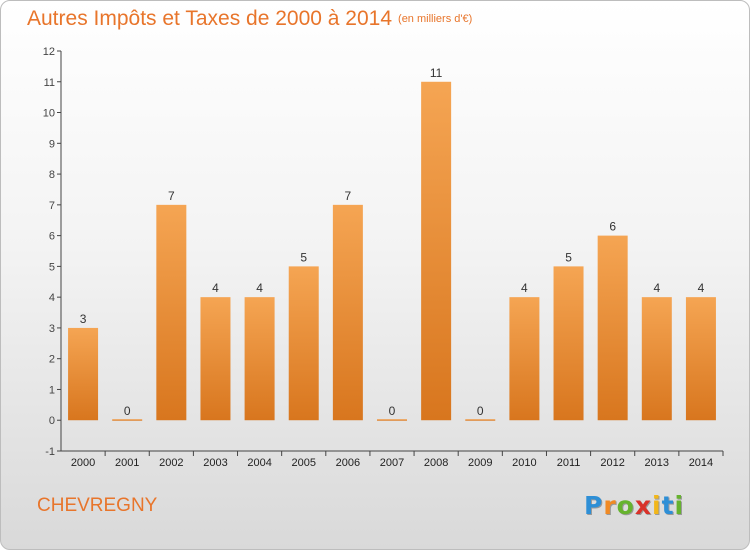 This screenshot has width=750, height=550. I want to click on y-tick-label: -1, so click(50, 452).